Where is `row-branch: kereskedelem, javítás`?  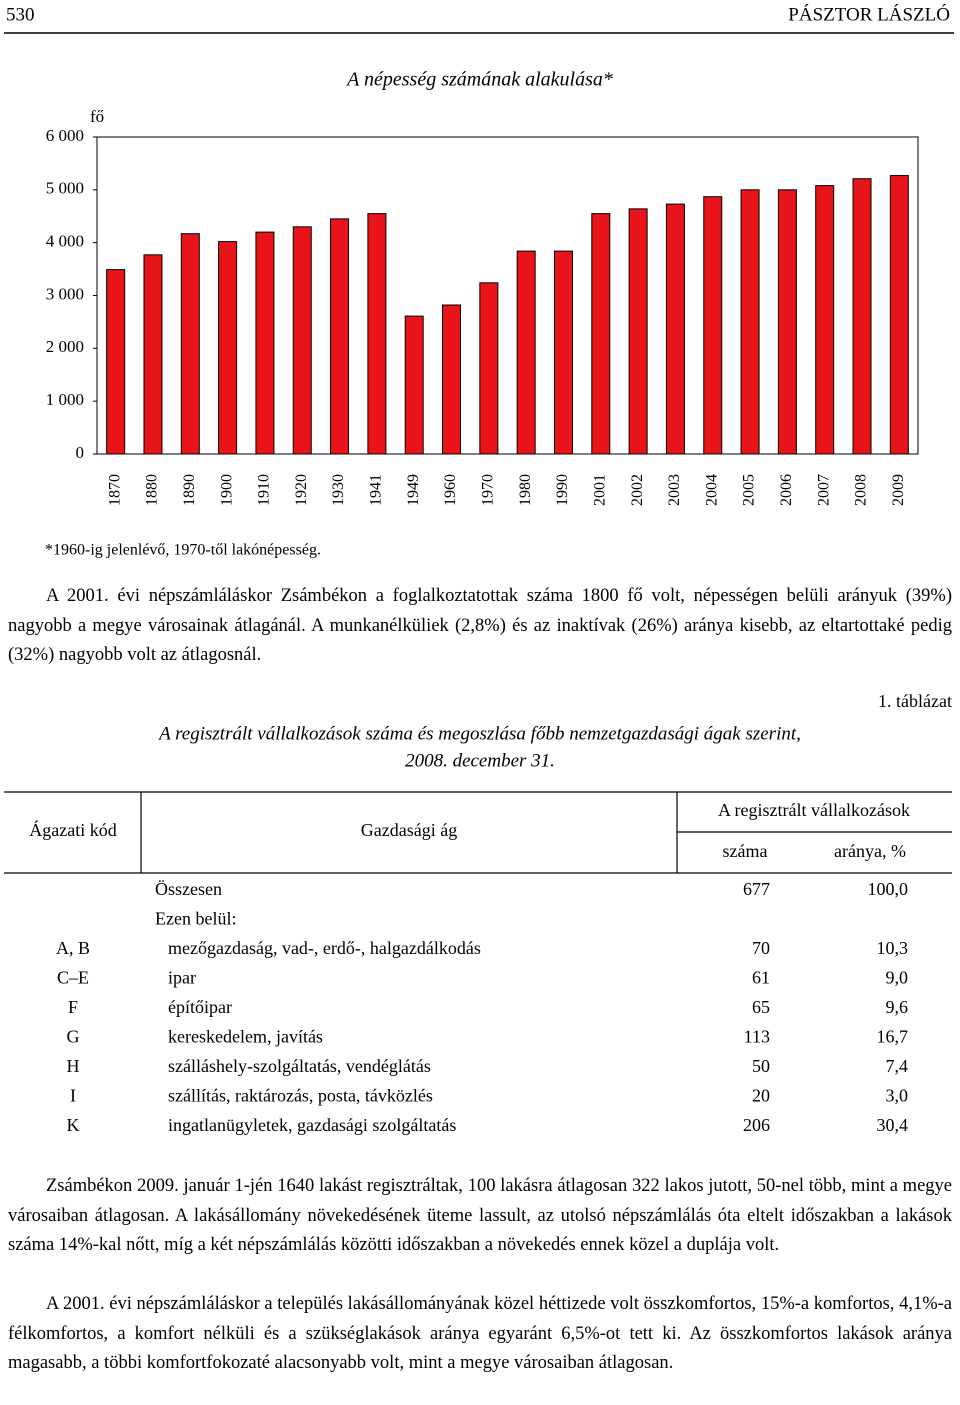 row-branch: kereskedelem, javítás is located at coordinates (245, 1037).